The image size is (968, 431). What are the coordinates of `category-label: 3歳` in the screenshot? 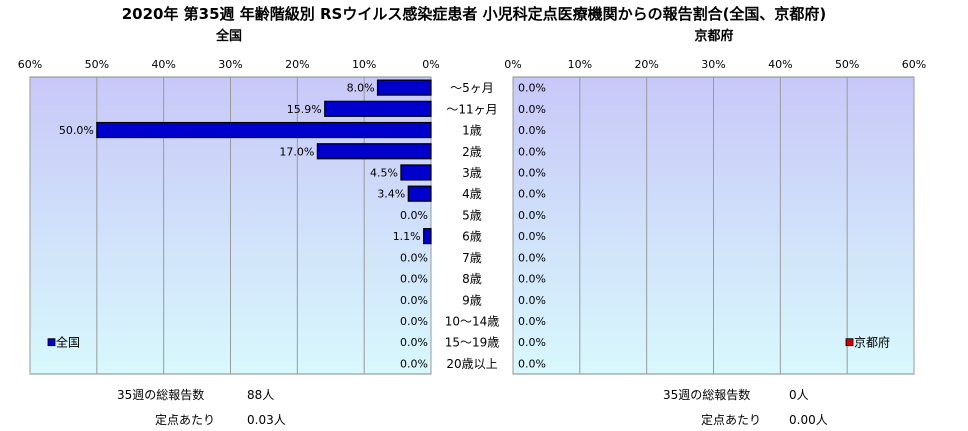 It's located at (472, 173).